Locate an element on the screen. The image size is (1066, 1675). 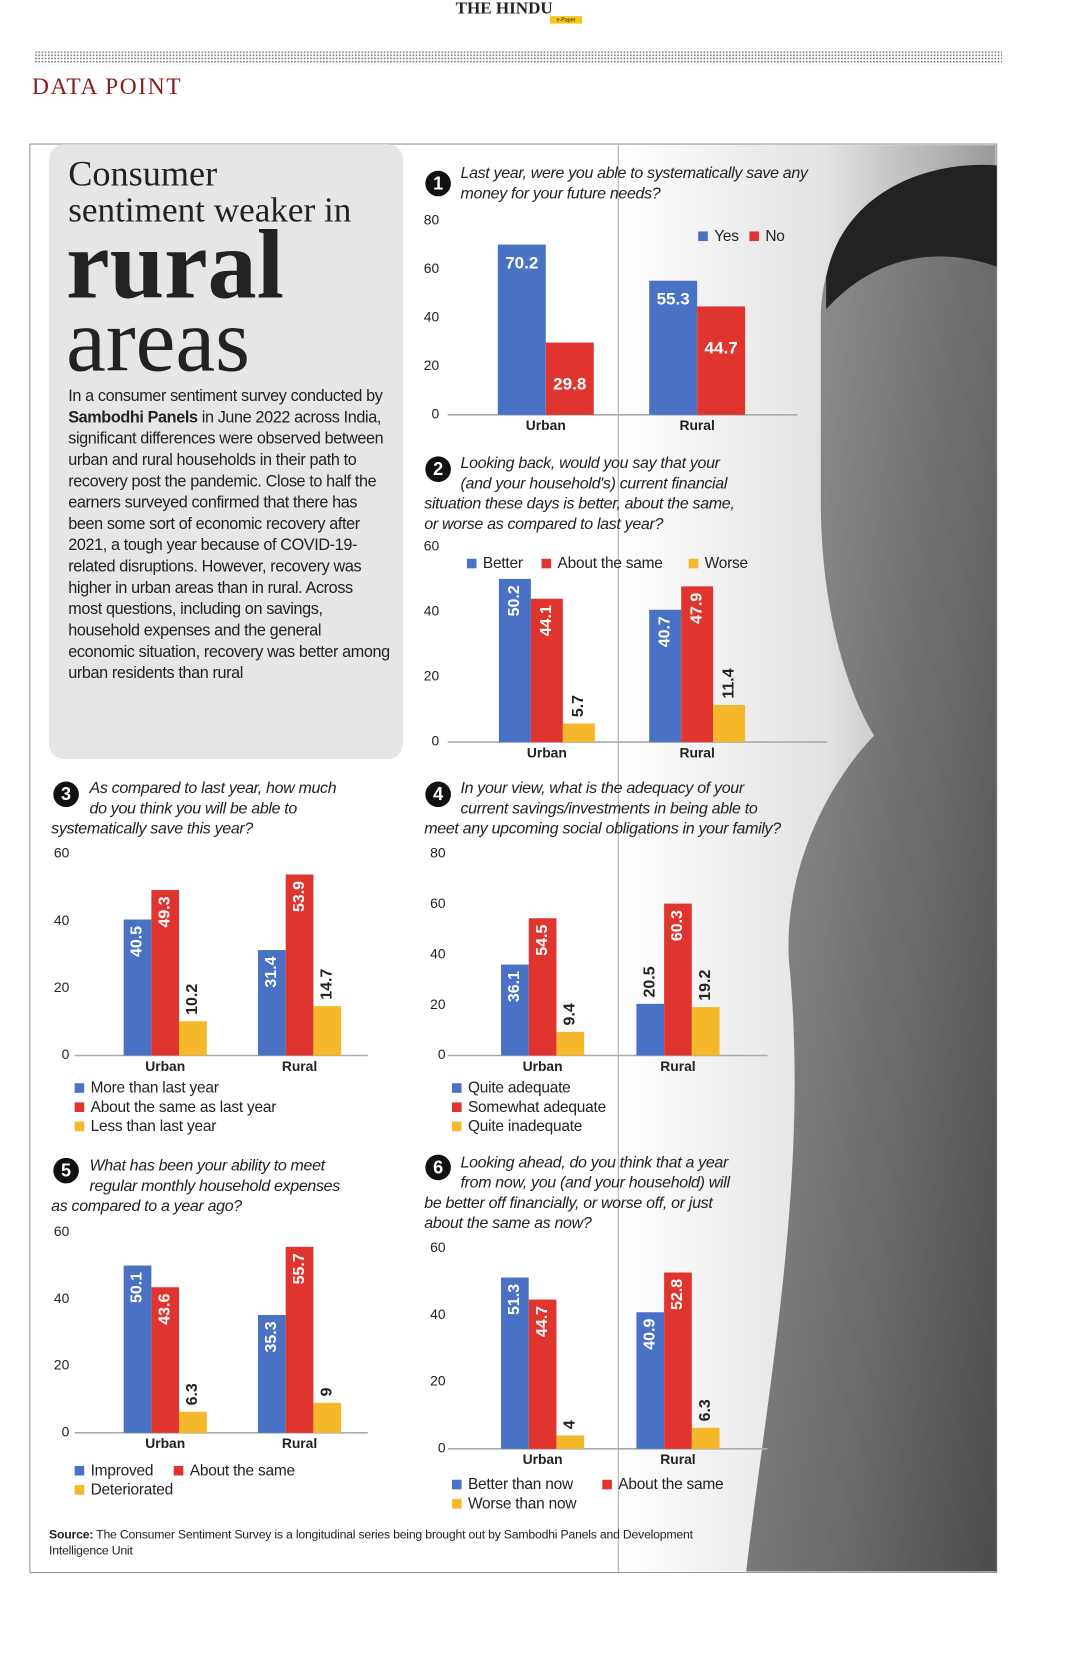
value-label: 47.9 is located at coordinates (696, 608).